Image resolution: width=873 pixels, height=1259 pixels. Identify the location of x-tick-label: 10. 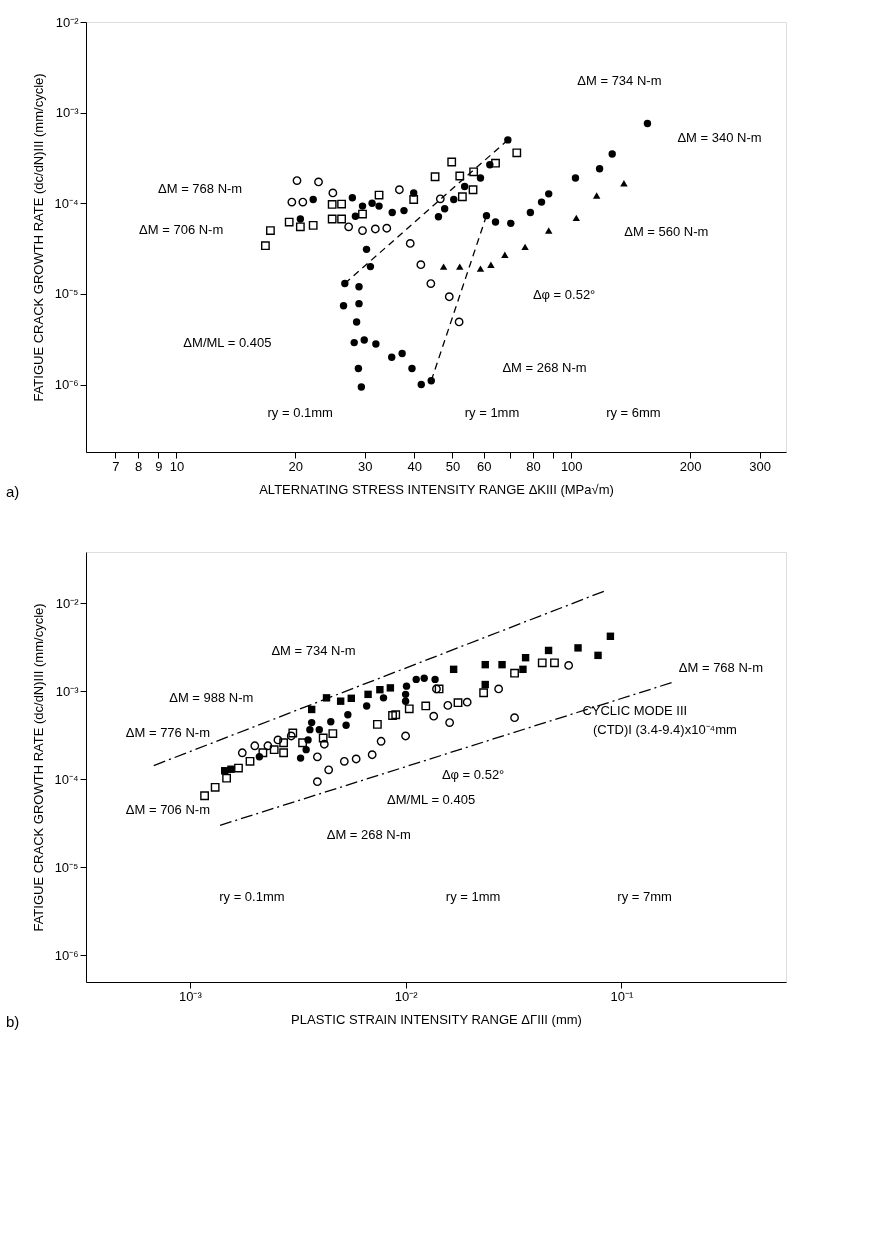
(177, 466).